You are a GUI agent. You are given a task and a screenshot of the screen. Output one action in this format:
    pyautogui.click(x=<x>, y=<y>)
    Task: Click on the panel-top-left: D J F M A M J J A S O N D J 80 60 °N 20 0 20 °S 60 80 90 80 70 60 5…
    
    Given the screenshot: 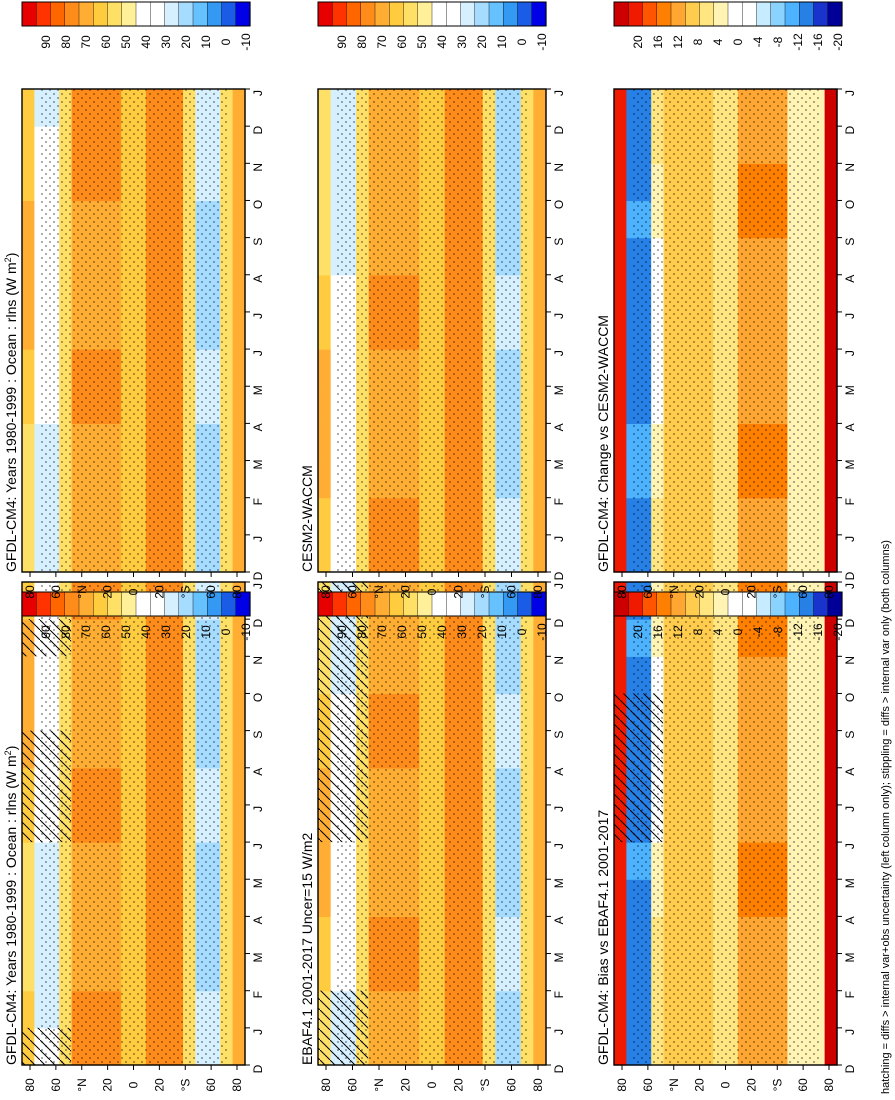 What is the action you would take?
    pyautogui.click(x=134, y=836)
    